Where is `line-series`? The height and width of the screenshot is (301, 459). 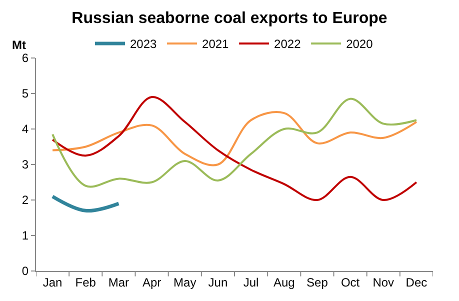
line-series is located at coordinates (235, 138).